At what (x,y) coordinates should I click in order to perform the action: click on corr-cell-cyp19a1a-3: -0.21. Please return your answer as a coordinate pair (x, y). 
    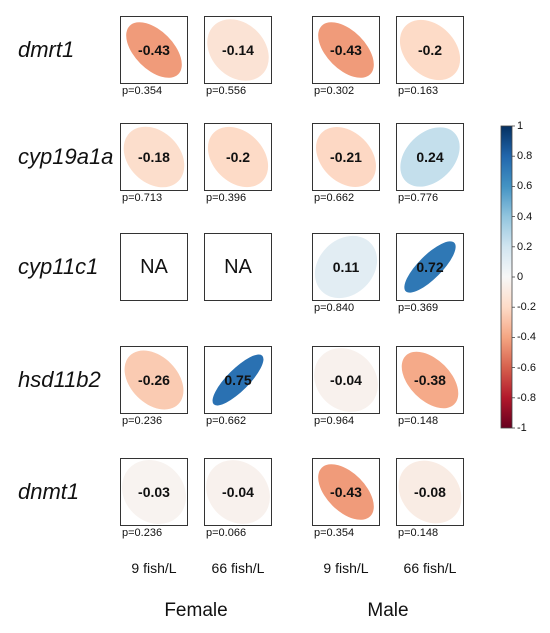
    Looking at the image, I should click on (346, 157).